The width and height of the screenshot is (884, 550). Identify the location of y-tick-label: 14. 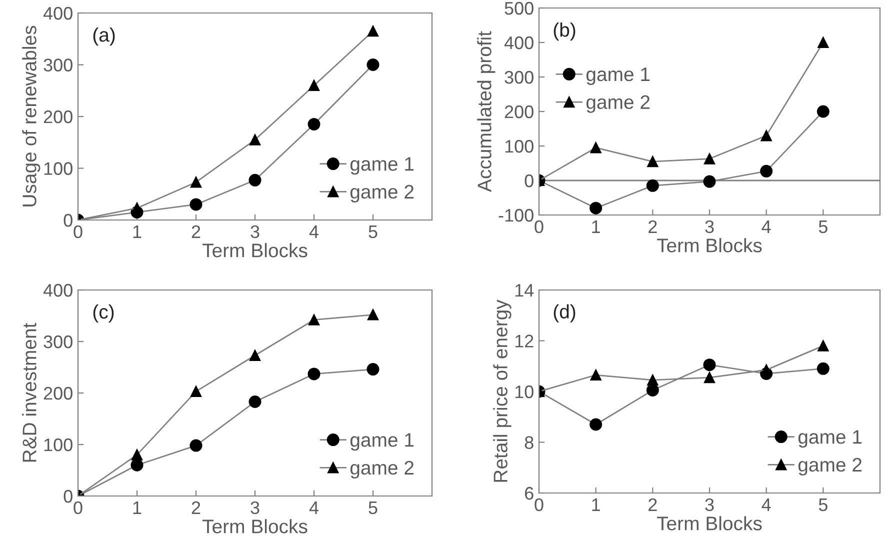
(524, 290).